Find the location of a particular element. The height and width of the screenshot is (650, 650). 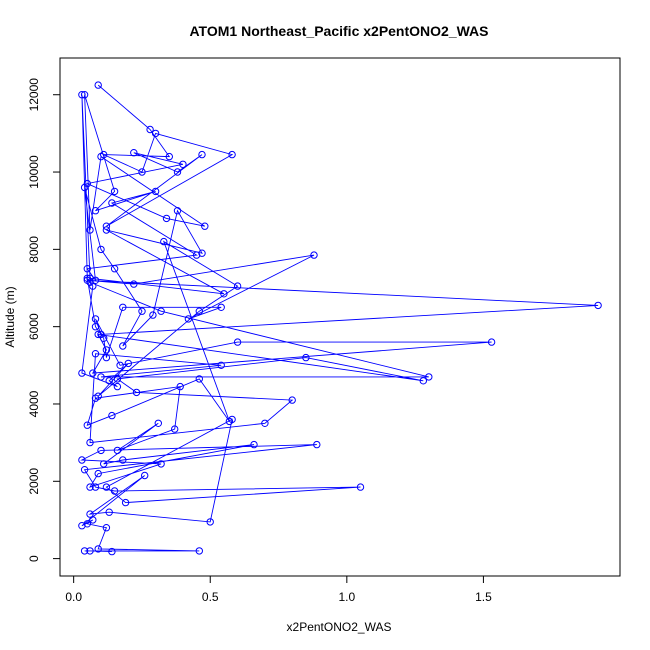

y-axis-label: Altitude (m) is located at coordinates (10, 316).